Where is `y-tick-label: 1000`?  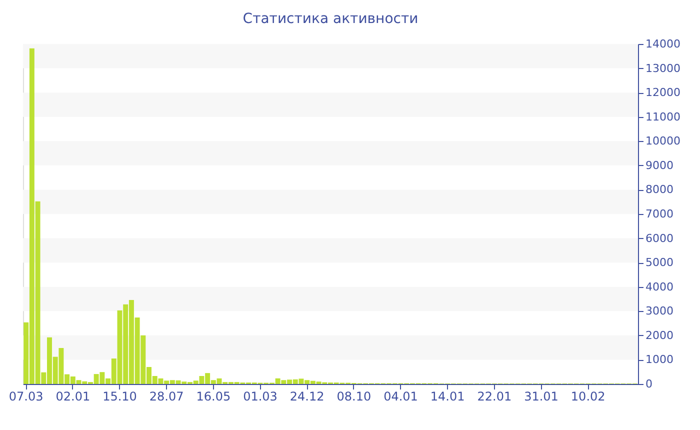 y-tick-label: 1000 is located at coordinates (660, 359).